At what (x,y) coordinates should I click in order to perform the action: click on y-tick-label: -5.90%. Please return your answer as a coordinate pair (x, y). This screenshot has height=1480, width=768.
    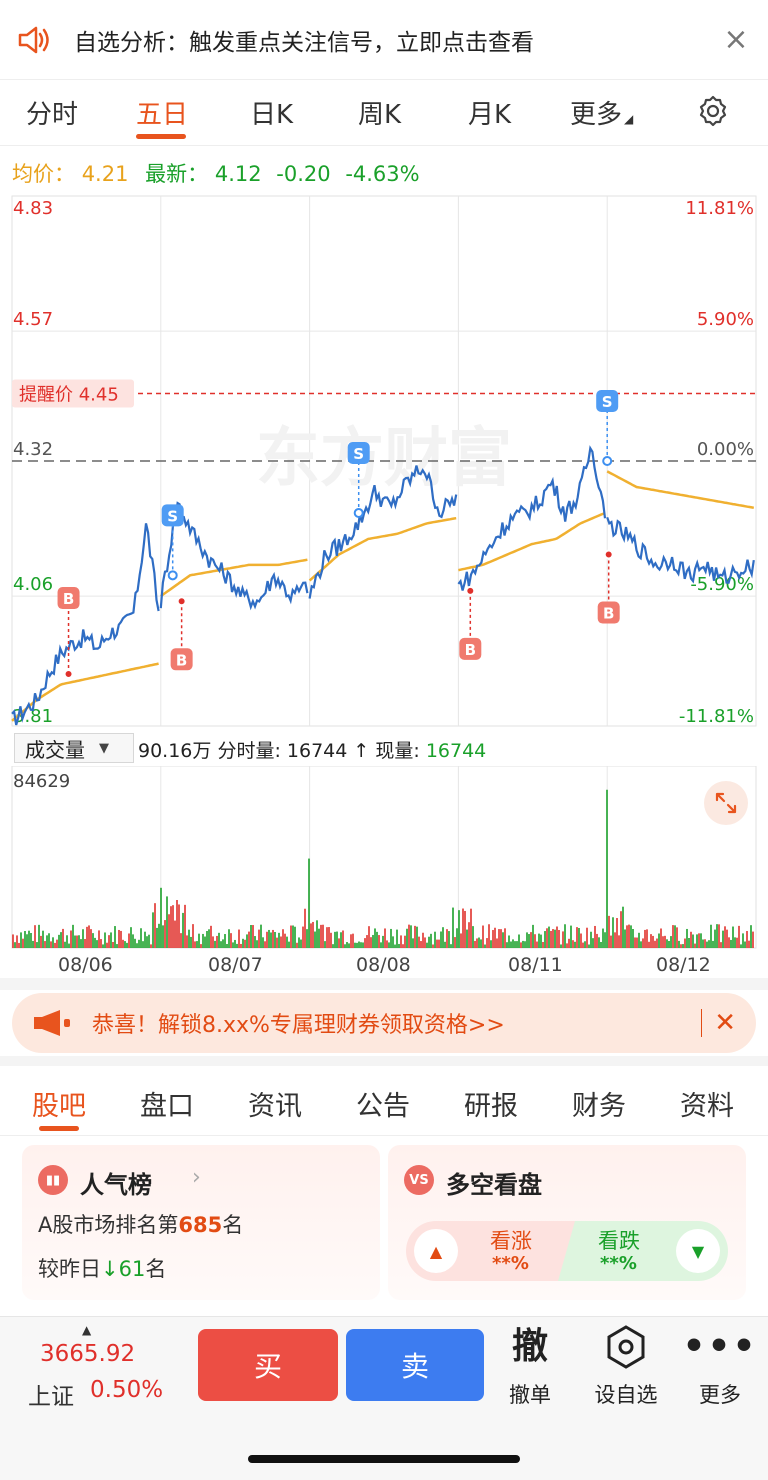
    Looking at the image, I should click on (722, 584).